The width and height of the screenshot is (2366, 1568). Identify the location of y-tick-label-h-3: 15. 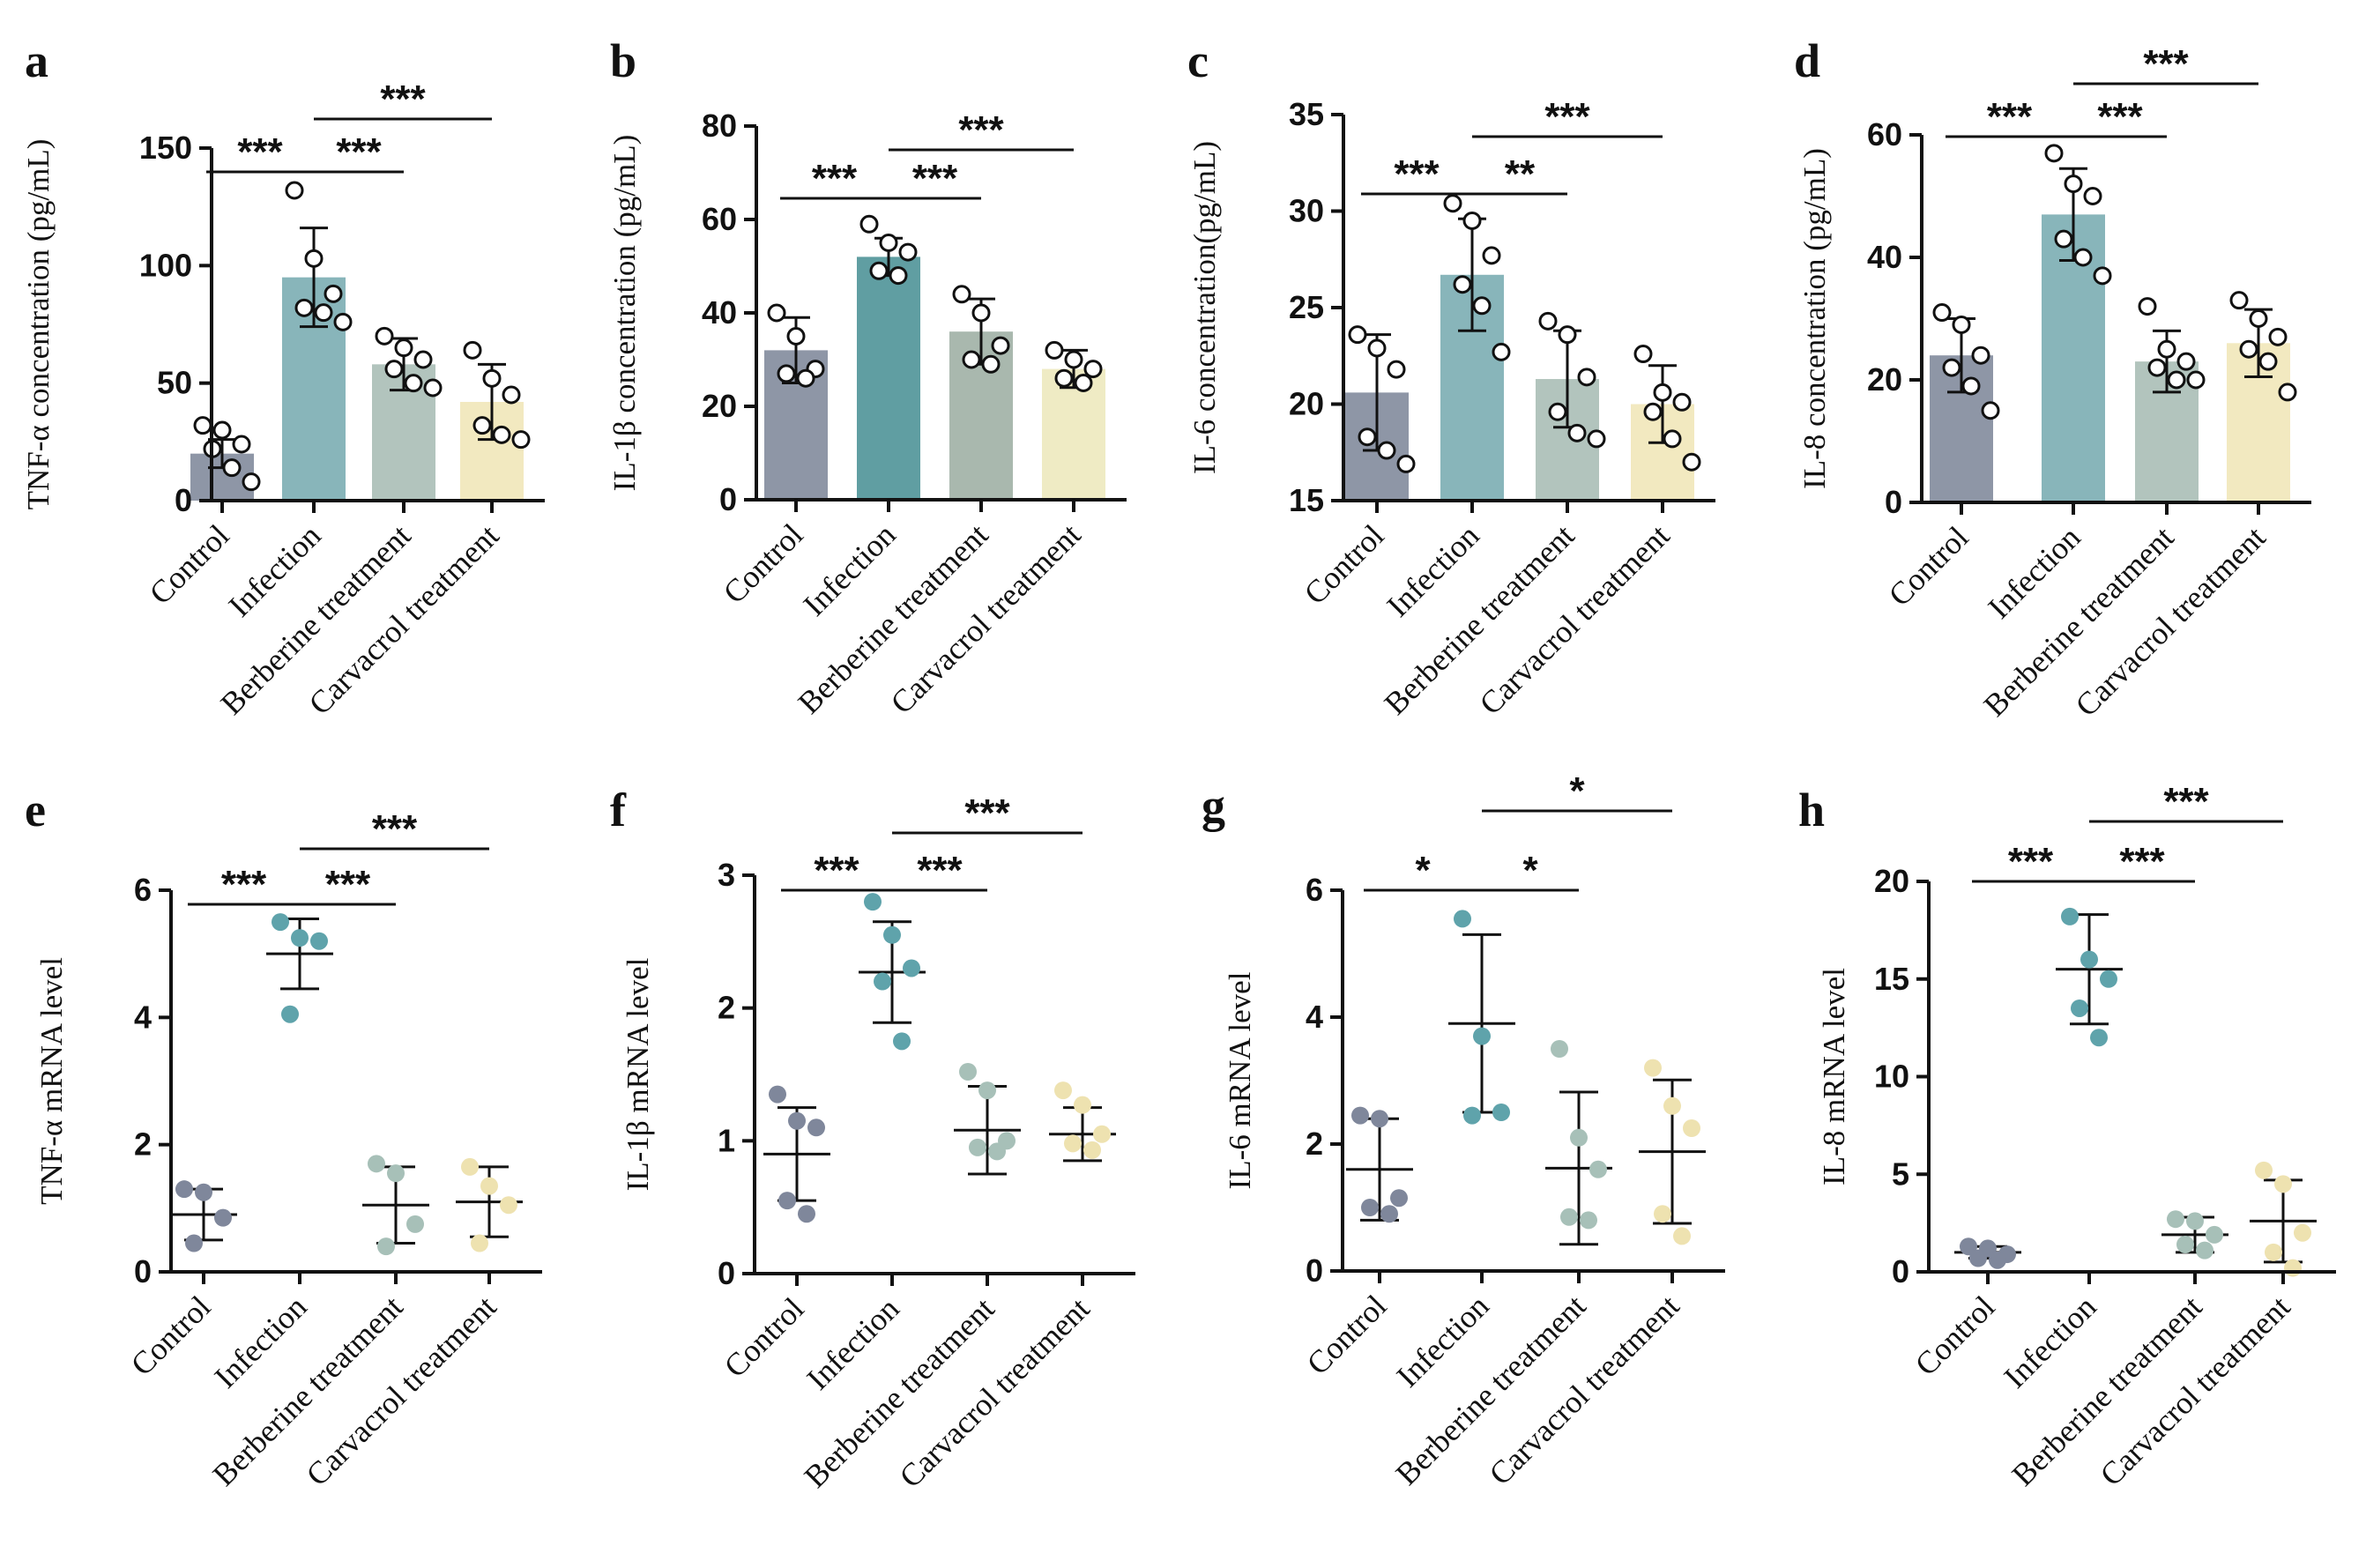
(1891, 979).